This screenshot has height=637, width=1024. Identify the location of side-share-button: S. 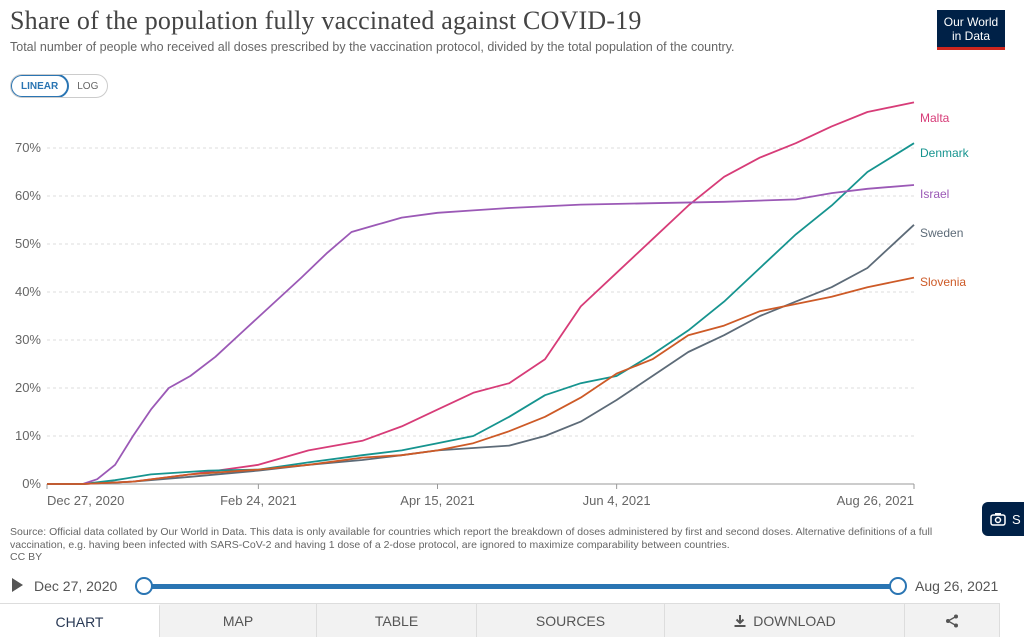
(1003, 519).